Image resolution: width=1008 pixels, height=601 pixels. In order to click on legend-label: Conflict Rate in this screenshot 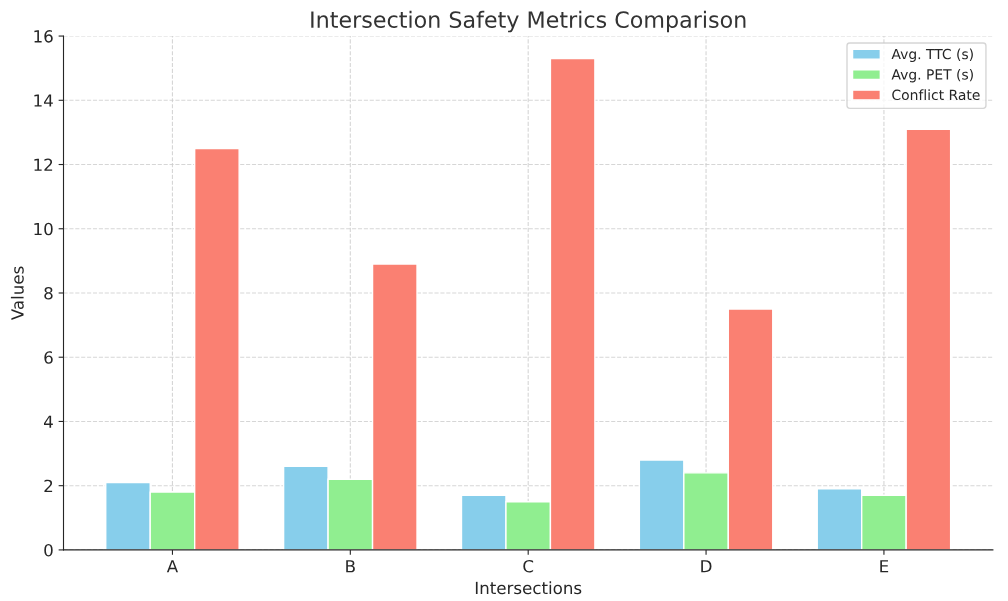, I will do `click(936, 95)`.